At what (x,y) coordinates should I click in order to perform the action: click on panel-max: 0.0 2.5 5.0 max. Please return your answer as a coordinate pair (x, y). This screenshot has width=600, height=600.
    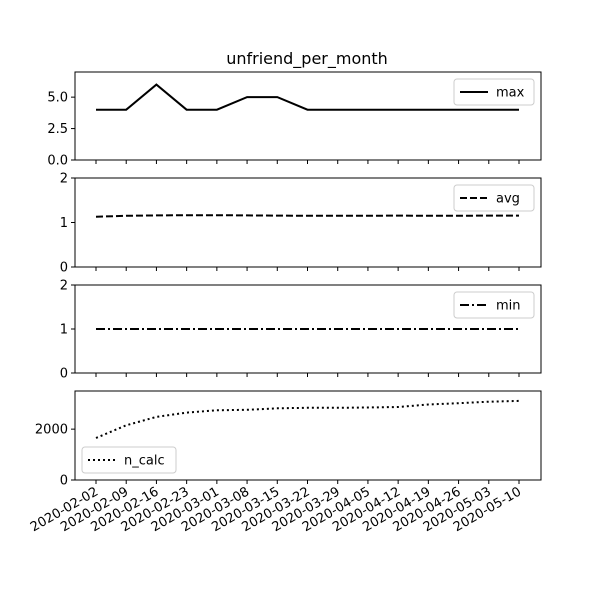
    Looking at the image, I should click on (294, 120).